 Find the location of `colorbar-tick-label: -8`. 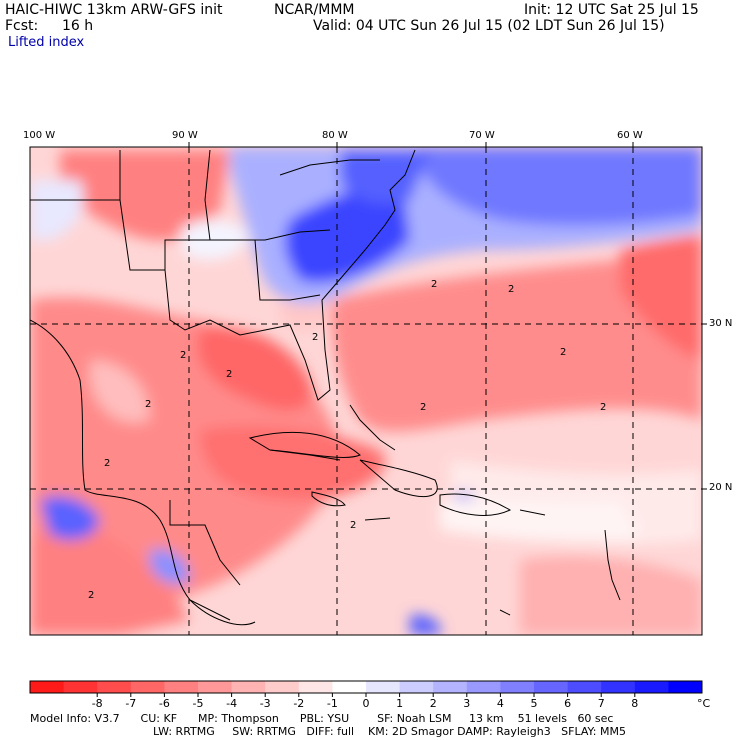

colorbar-tick-label: -8 is located at coordinates (97, 703).